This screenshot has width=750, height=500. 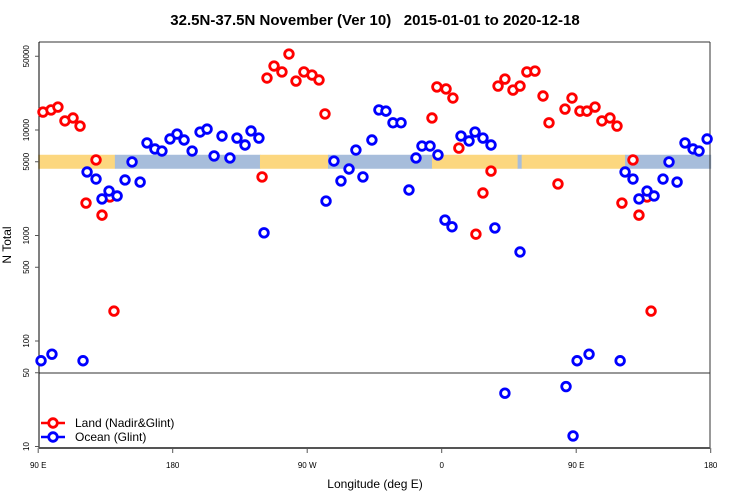 I want to click on legend-item-ocean: Ocean (Glint), so click(x=93, y=437).